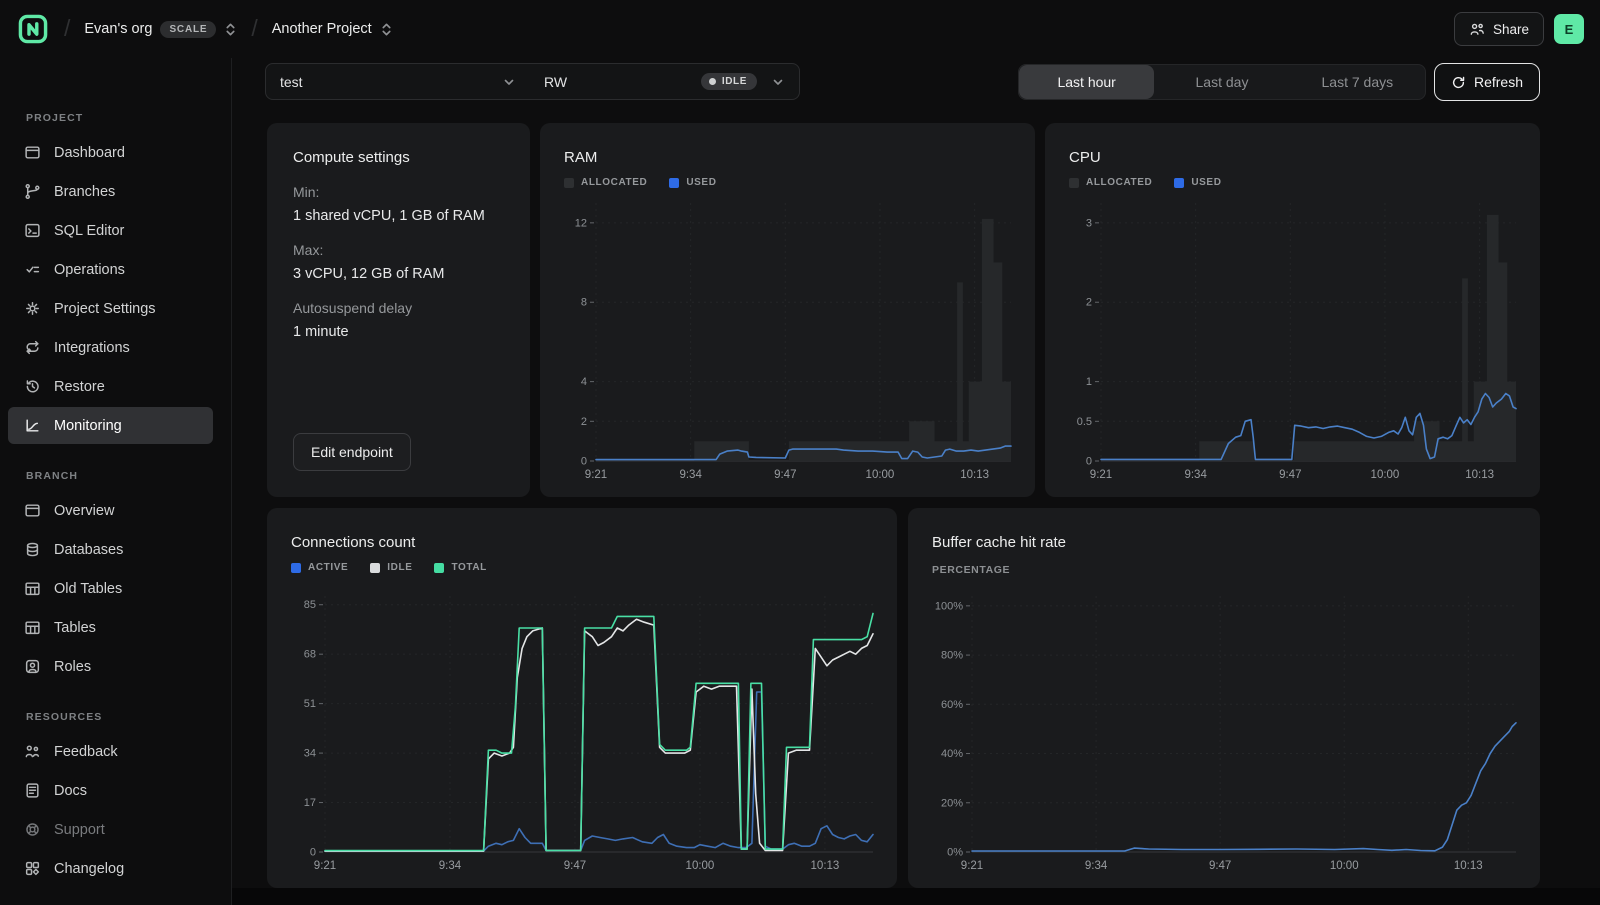  What do you see at coordinates (110, 790) in the screenshot?
I see `sidebar-item-docs: Docs` at bounding box center [110, 790].